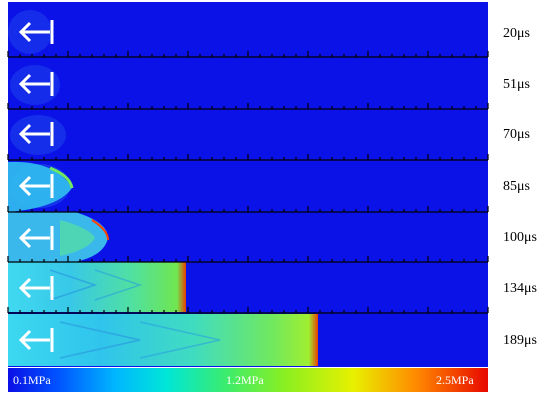 This screenshot has height=405, width=550. Describe the element at coordinates (58, 237) in the screenshot. I see `jet-100us` at that location.